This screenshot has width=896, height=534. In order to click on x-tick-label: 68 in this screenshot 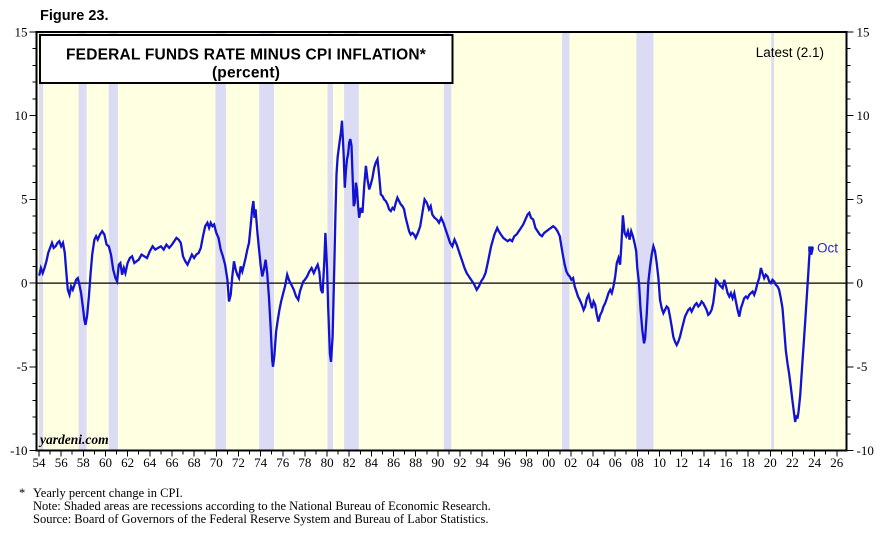, I will do `click(194, 462)`.